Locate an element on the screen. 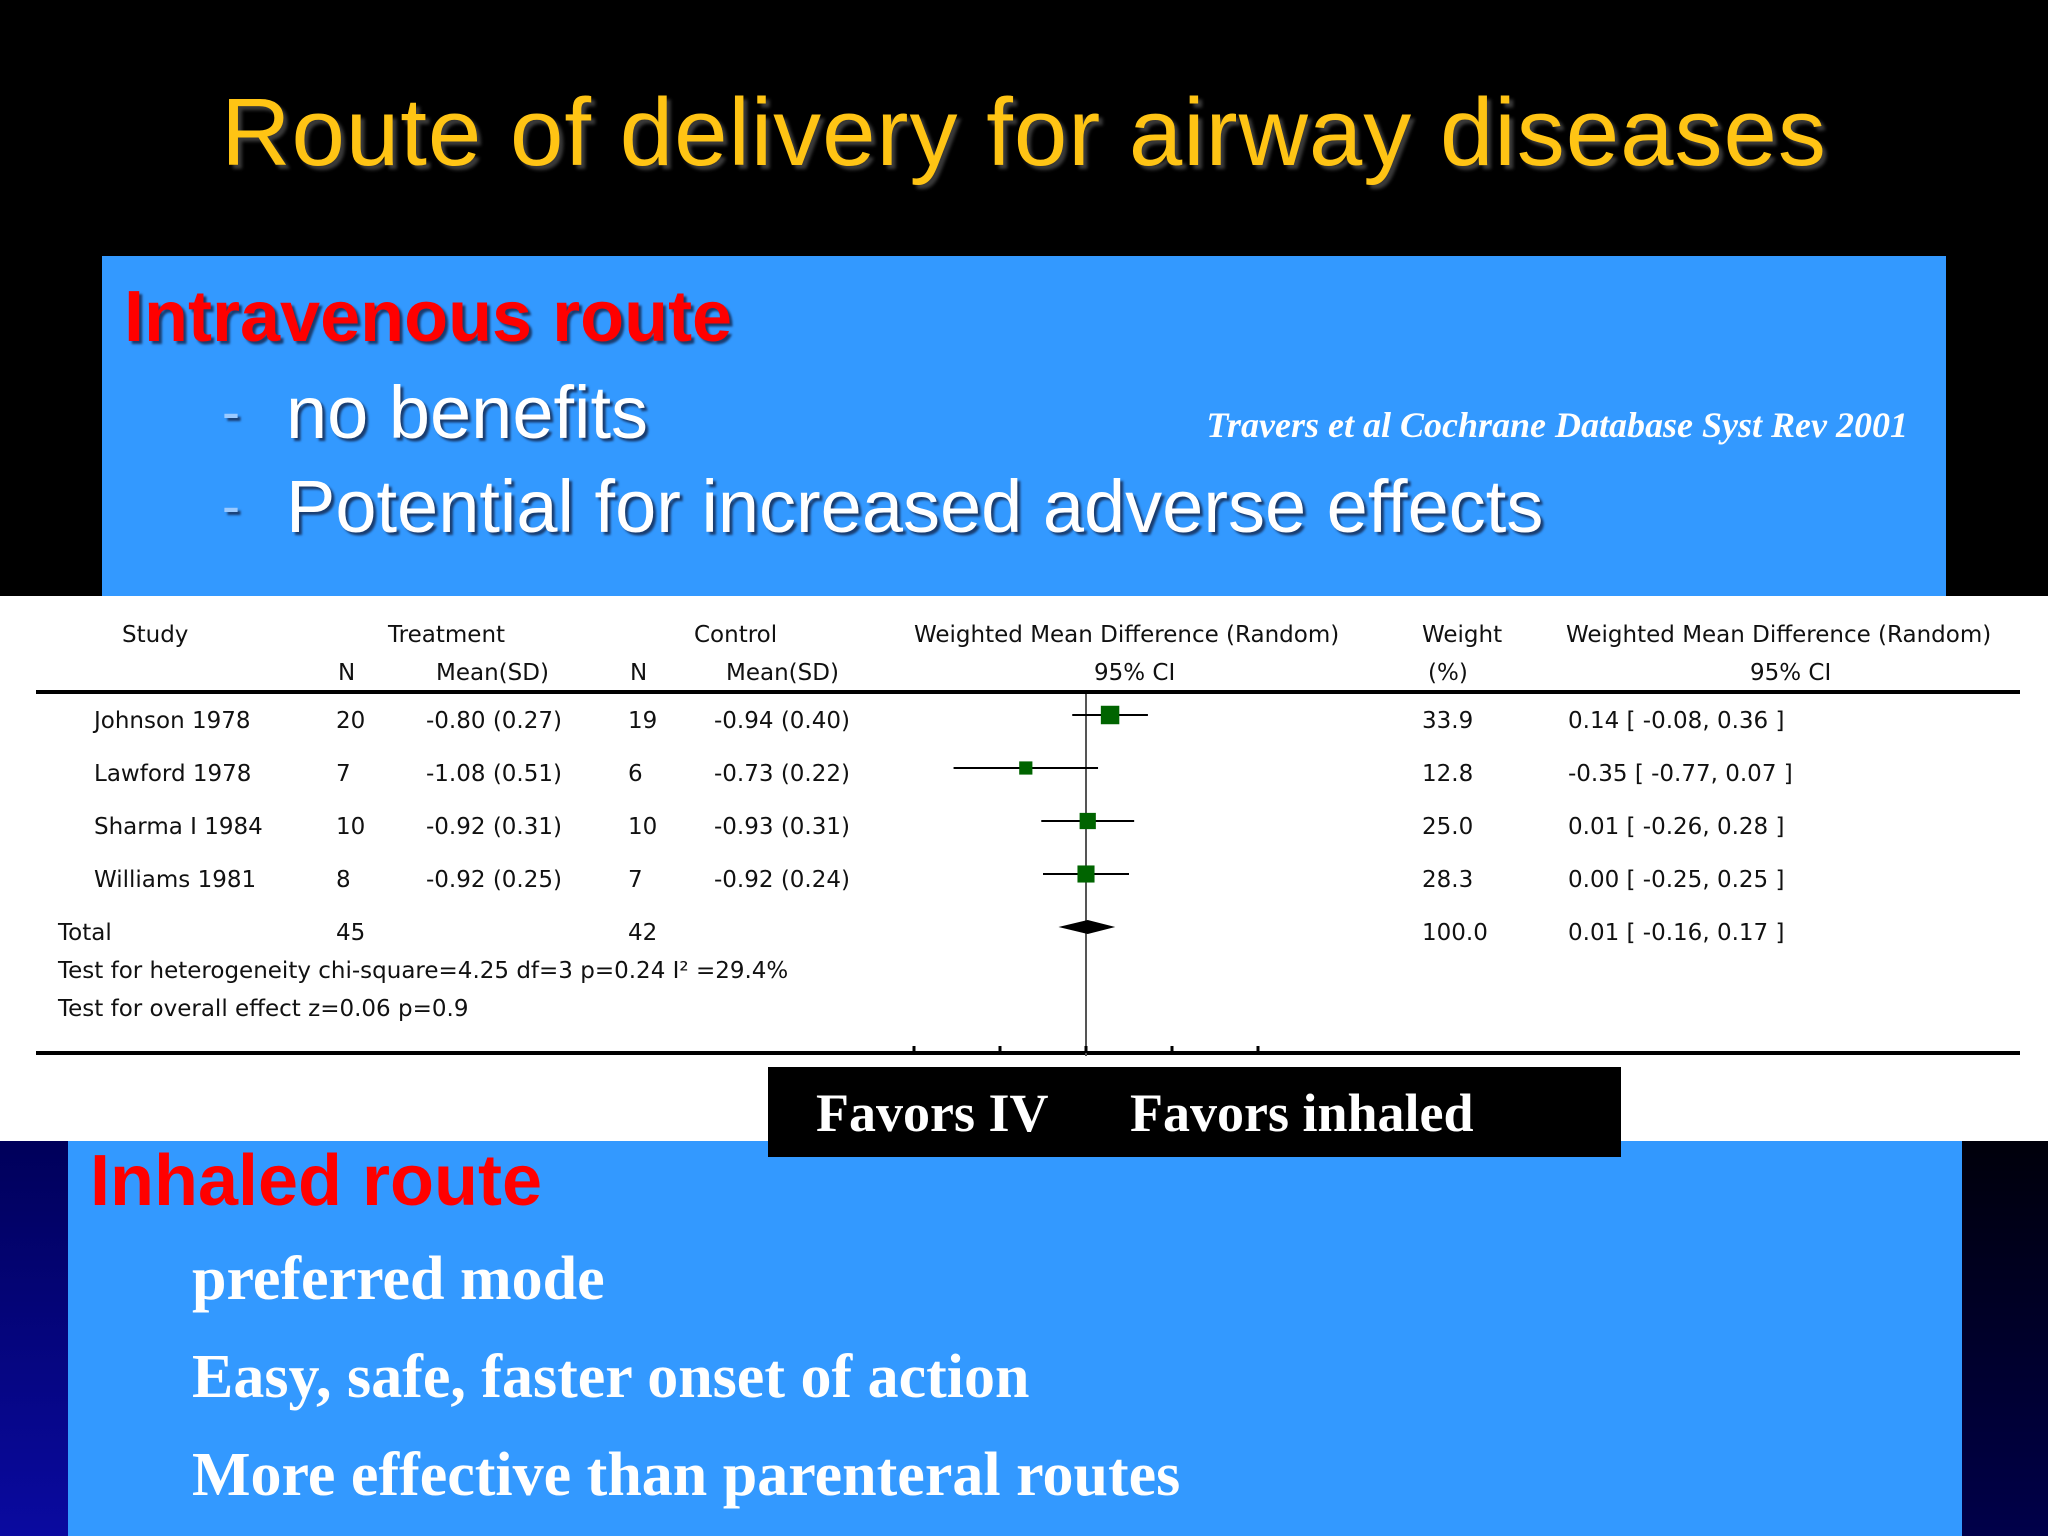  header-treatment-mean: Mean(SD) is located at coordinates (492, 673).